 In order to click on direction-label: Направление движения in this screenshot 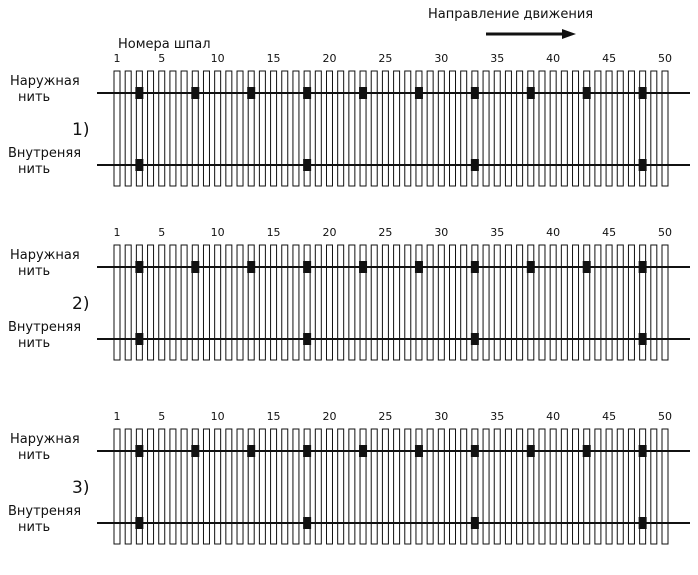, I will do `click(510, 14)`.